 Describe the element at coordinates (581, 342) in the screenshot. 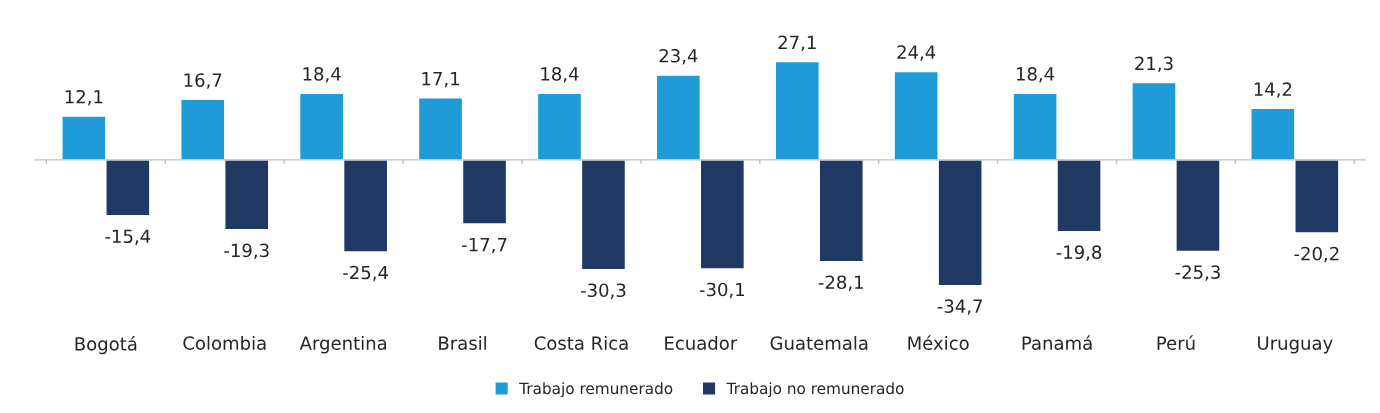

I see `x-tick-label: Costa Rica` at that location.